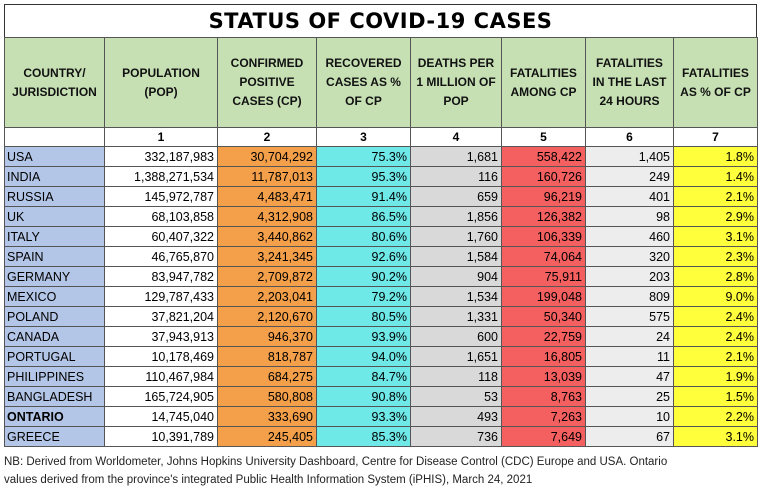 This screenshot has width=762, height=494. What do you see at coordinates (543, 436) in the screenshot?
I see `fatalities-cell: 7,649` at bounding box center [543, 436].